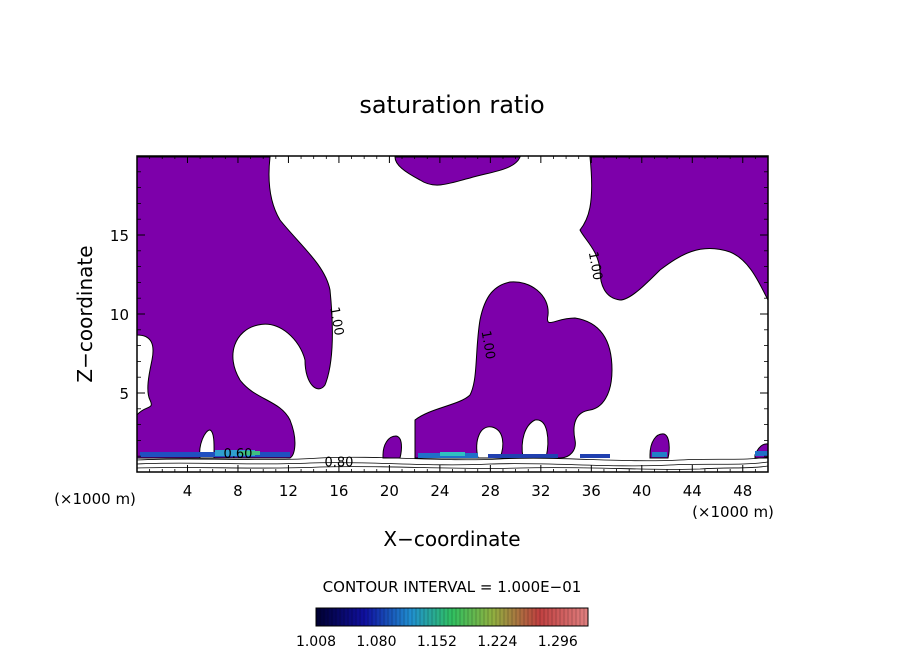 This screenshot has height=654, width=904. What do you see at coordinates (376, 642) in the screenshot?
I see `colorbar-tick-label: 1.080` at bounding box center [376, 642].